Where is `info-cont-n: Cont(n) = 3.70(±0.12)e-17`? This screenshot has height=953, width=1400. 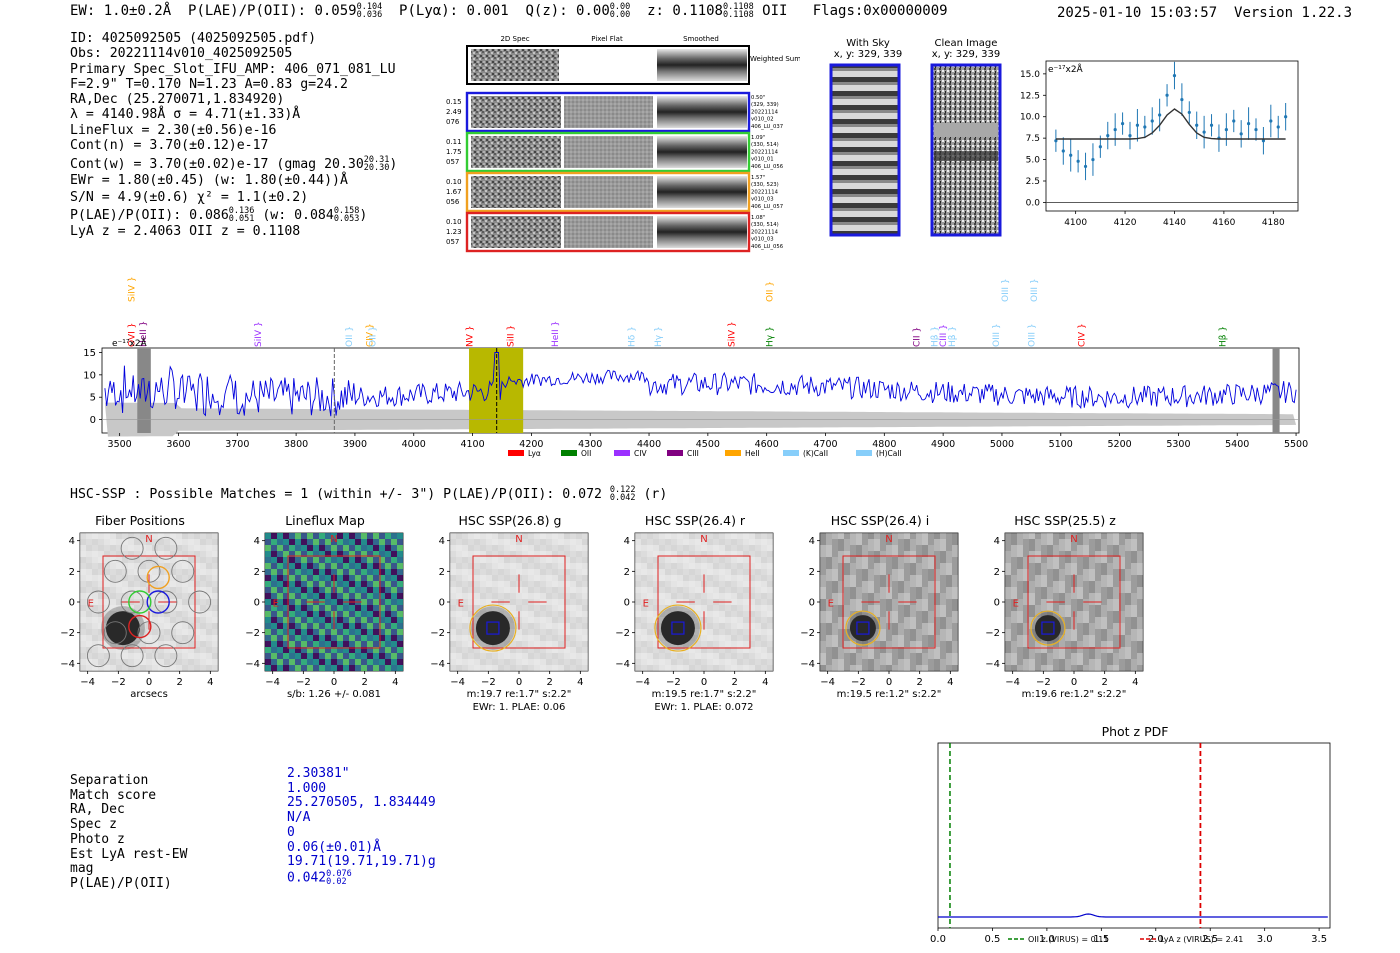
info-cont-n: Cont(n) = 3.70(±0.12)e-17 is located at coordinates (169, 146).